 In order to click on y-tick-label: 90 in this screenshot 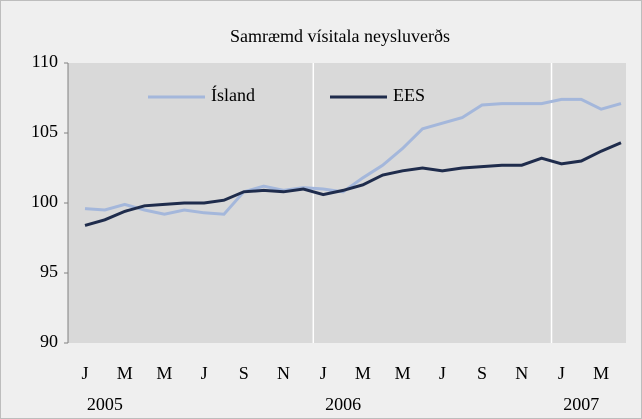, I will do `click(49, 341)`.